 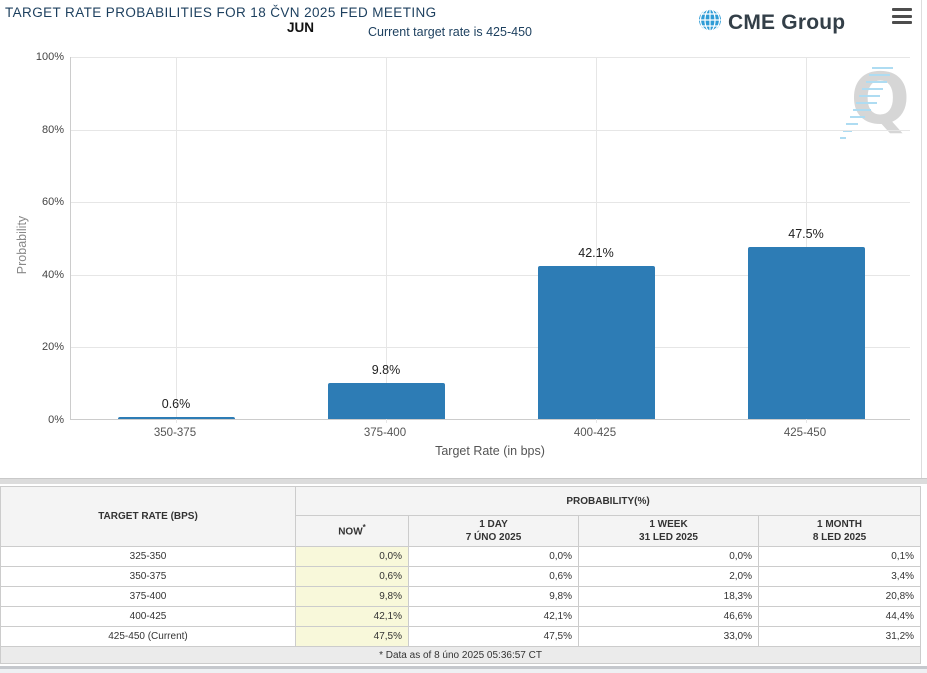 I want to click on target-rate-header: TARGET RATE (BPS), so click(x=148, y=516).